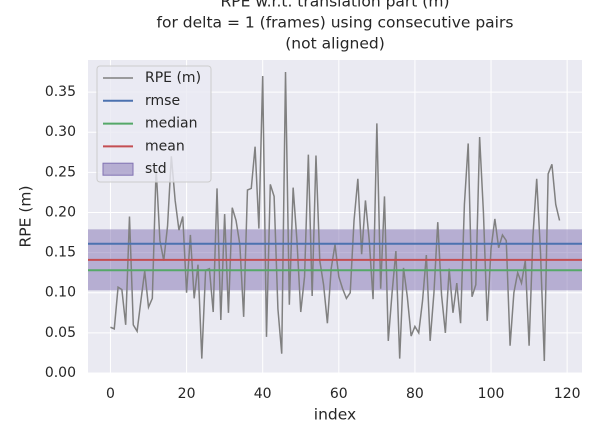 This screenshot has height=424, width=600. What do you see at coordinates (60, 253) in the screenshot?
I see `y-tick-label: 0.15` at bounding box center [60, 253].